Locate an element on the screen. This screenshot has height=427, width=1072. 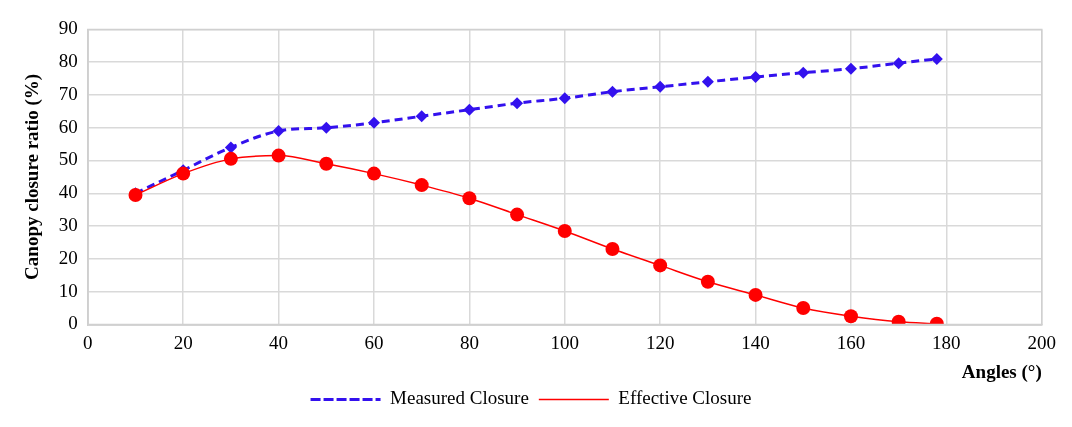
x-tick-label: 40 is located at coordinates (279, 342).